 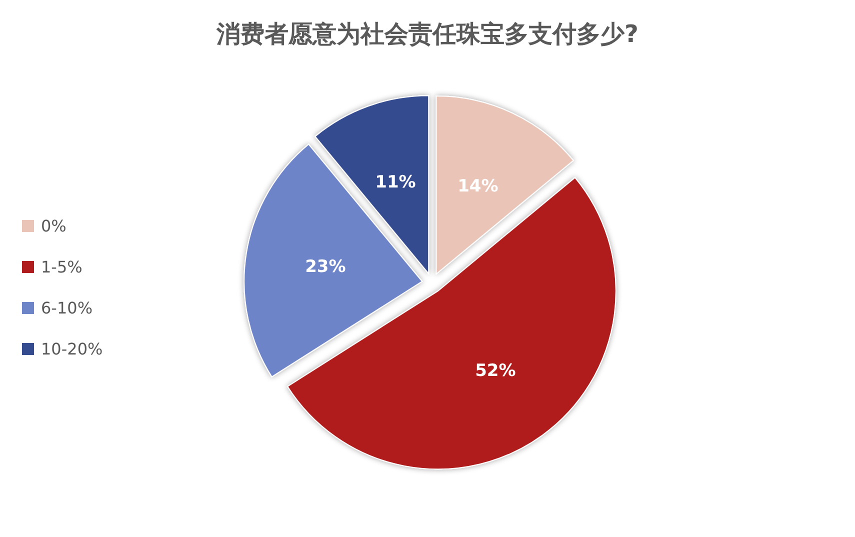 I want to click on data-label: 23%, so click(x=325, y=267).